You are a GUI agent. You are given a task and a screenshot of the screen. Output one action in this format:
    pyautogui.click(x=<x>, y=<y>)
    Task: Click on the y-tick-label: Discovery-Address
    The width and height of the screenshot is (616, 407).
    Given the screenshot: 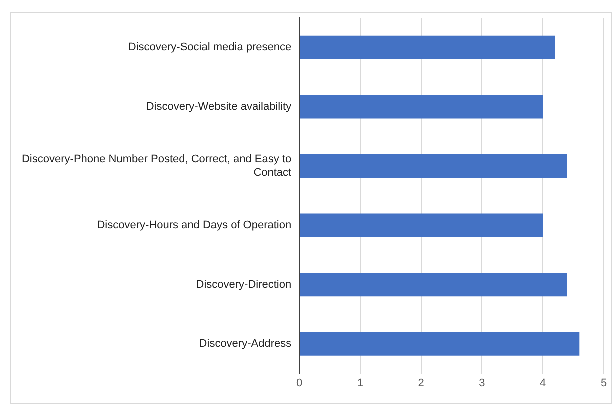 What is the action you would take?
    pyautogui.click(x=245, y=344)
    